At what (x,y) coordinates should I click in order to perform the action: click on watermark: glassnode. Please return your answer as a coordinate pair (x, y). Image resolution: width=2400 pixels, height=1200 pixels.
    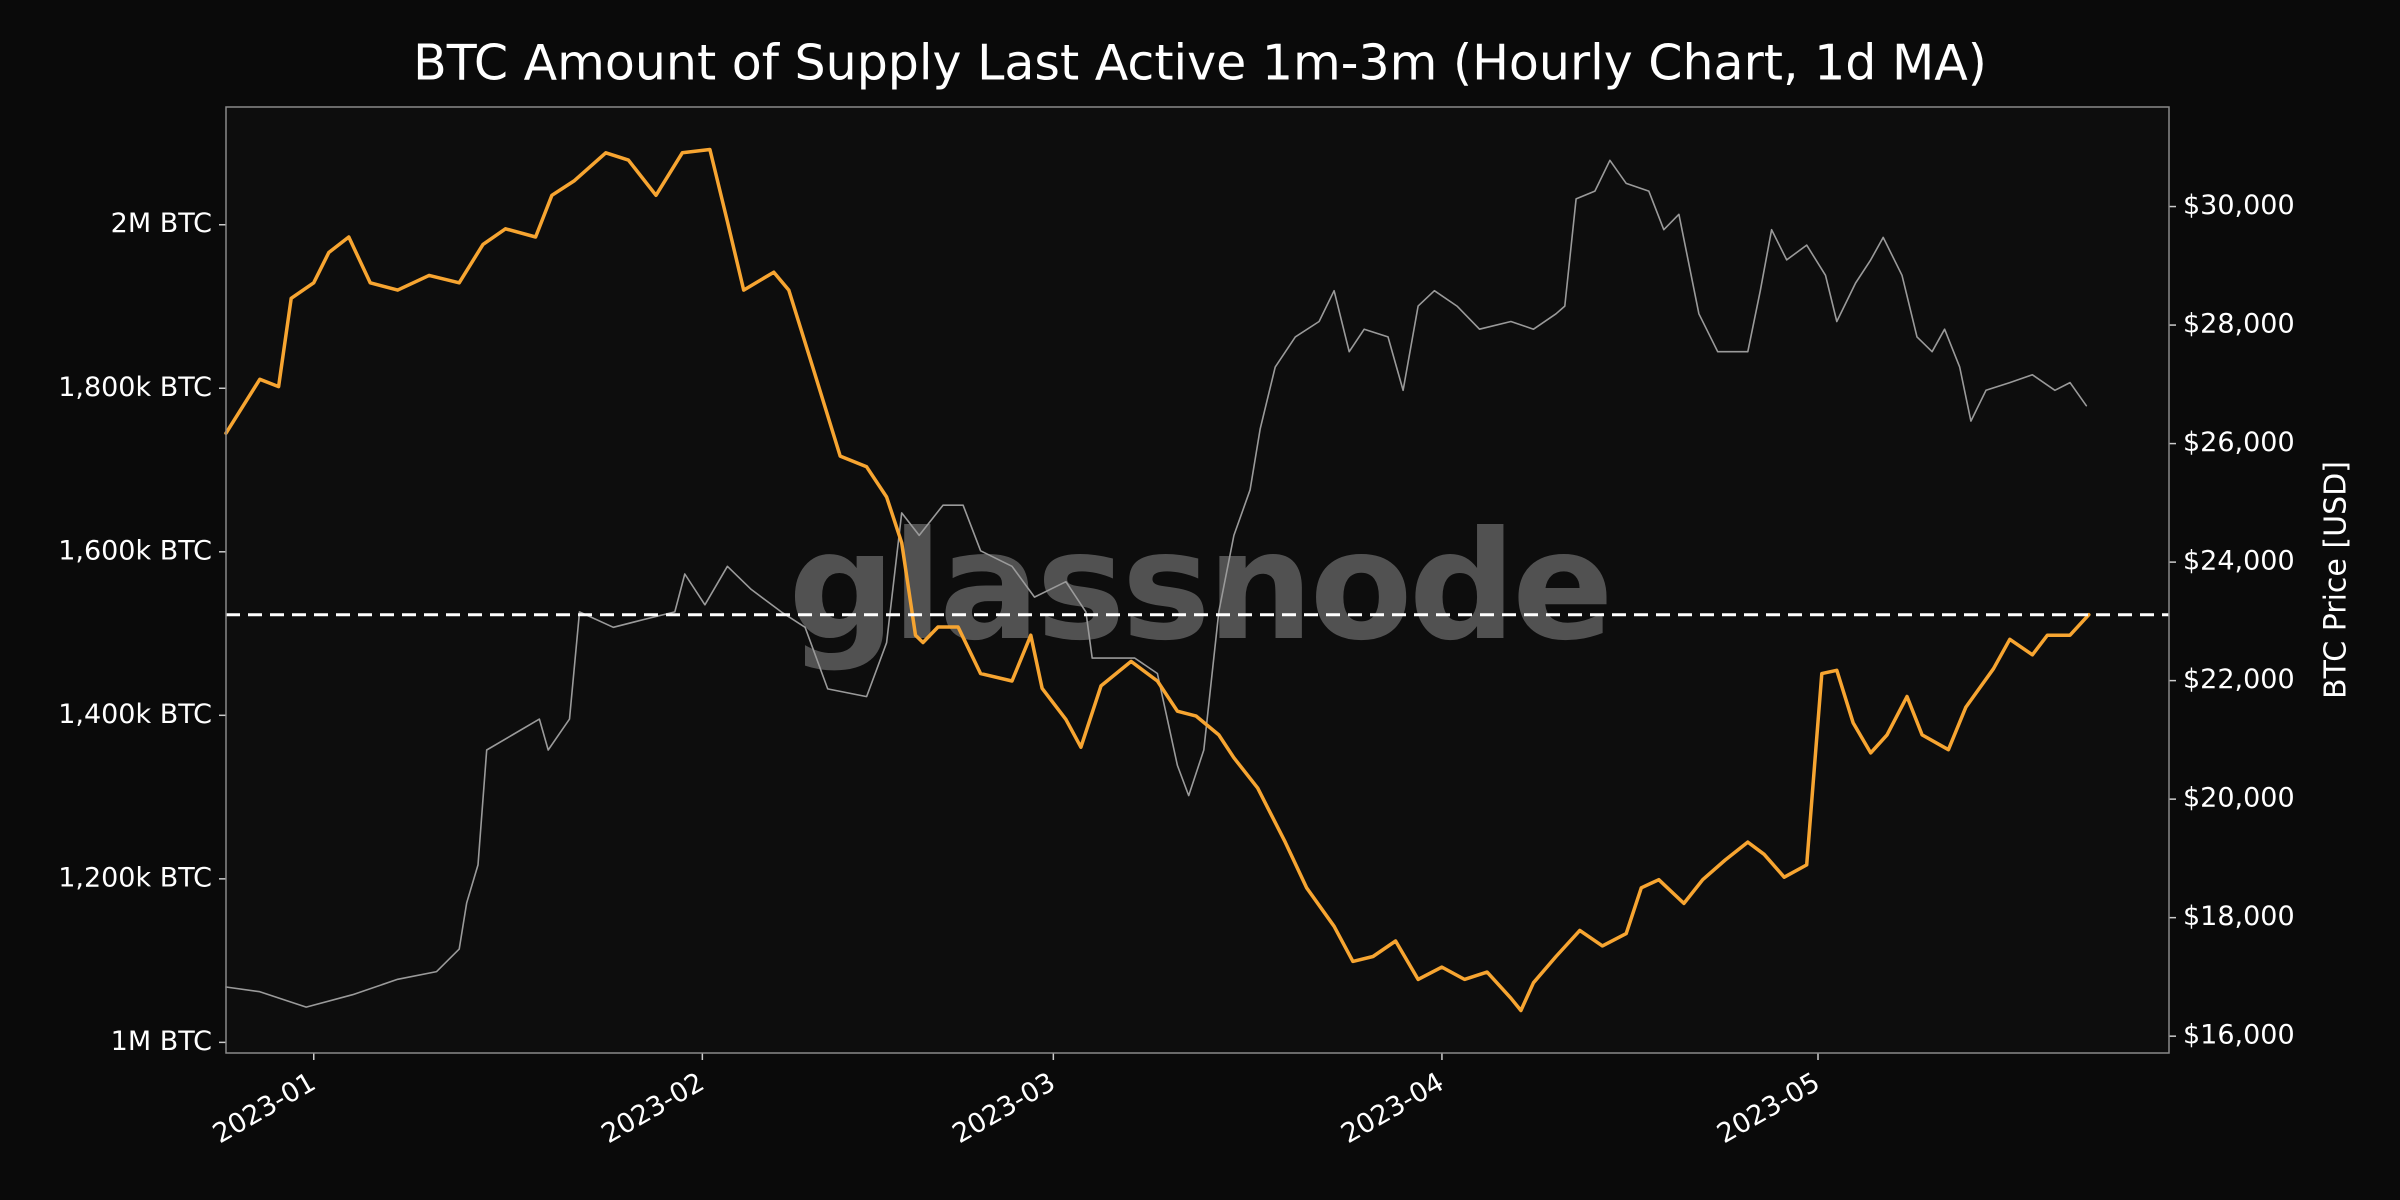
    Looking at the image, I should click on (1199, 587).